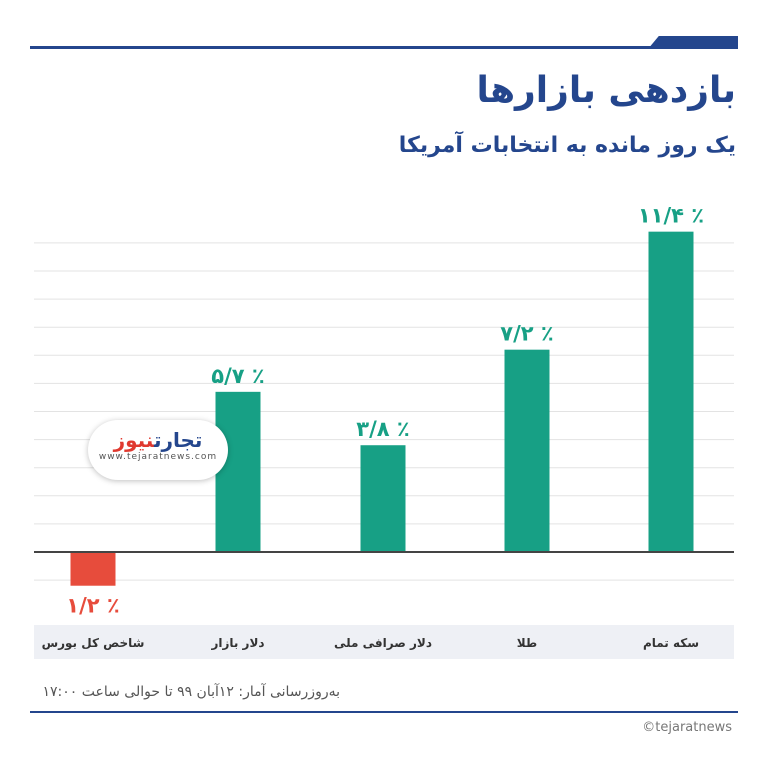 The width and height of the screenshot is (768, 768). I want to click on page-title: بازدهی بازارها, so click(606, 90).